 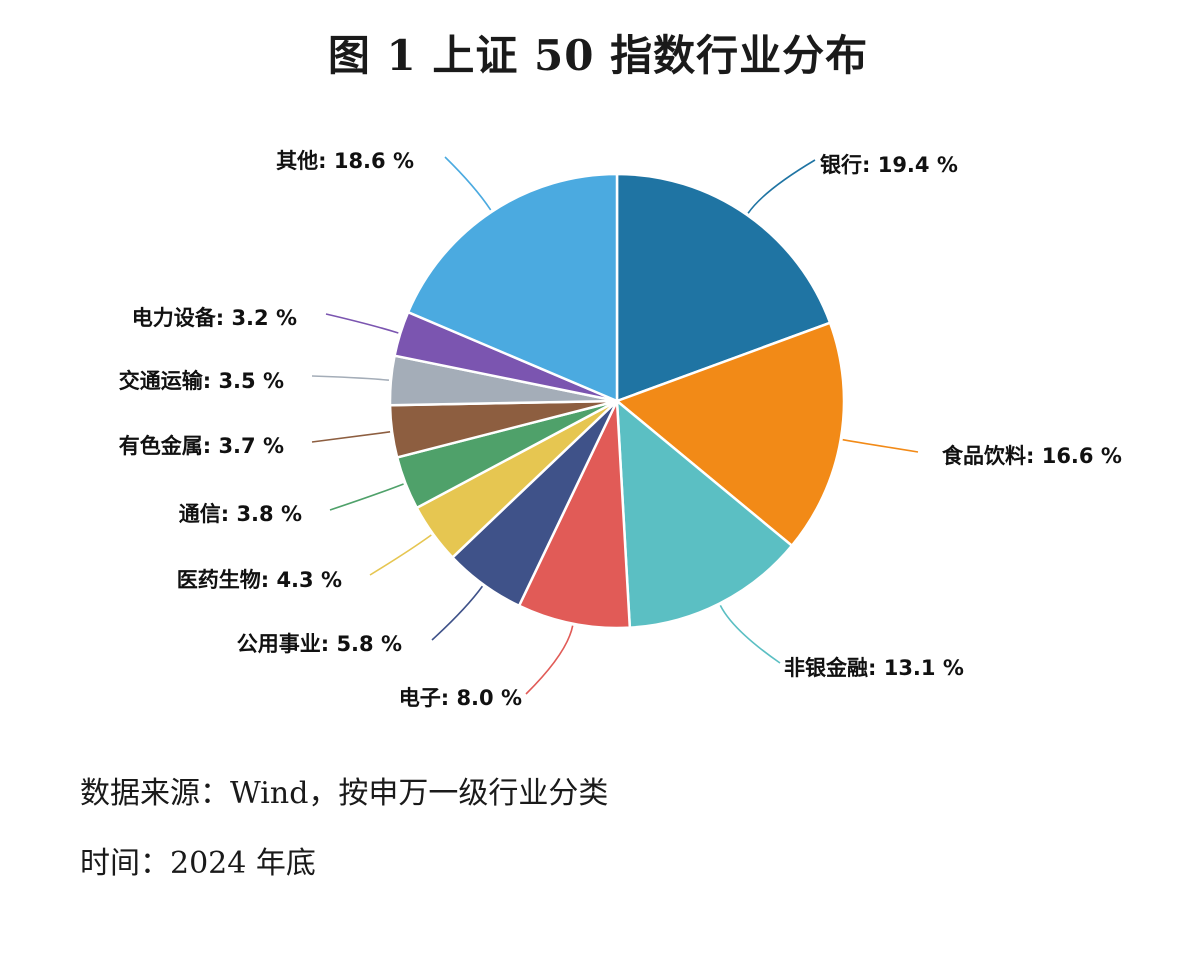 What do you see at coordinates (259, 580) in the screenshot?
I see `slice-label-6: 医药生物: 4.3 %` at bounding box center [259, 580].